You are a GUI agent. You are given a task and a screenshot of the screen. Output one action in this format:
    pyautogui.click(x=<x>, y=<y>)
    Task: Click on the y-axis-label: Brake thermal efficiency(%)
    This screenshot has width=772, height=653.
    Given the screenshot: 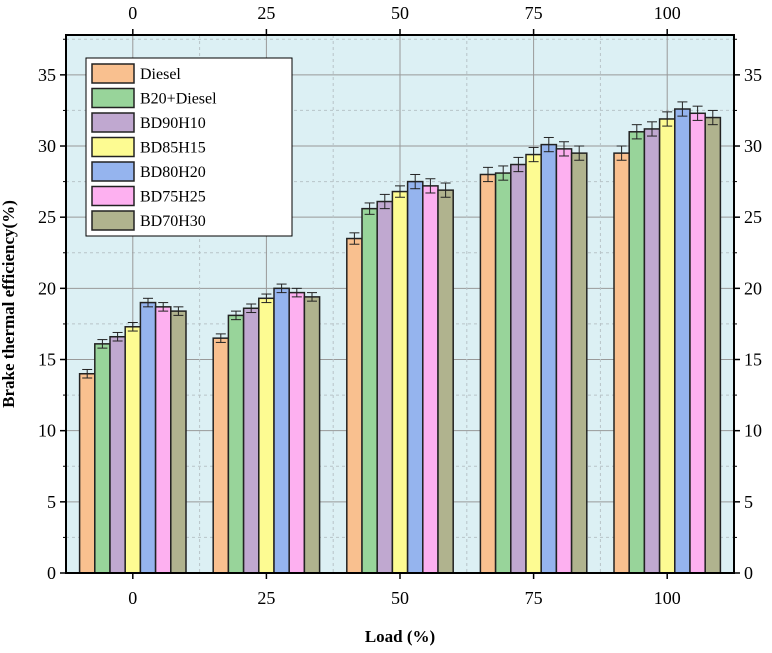 What is the action you would take?
    pyautogui.click(x=9, y=304)
    